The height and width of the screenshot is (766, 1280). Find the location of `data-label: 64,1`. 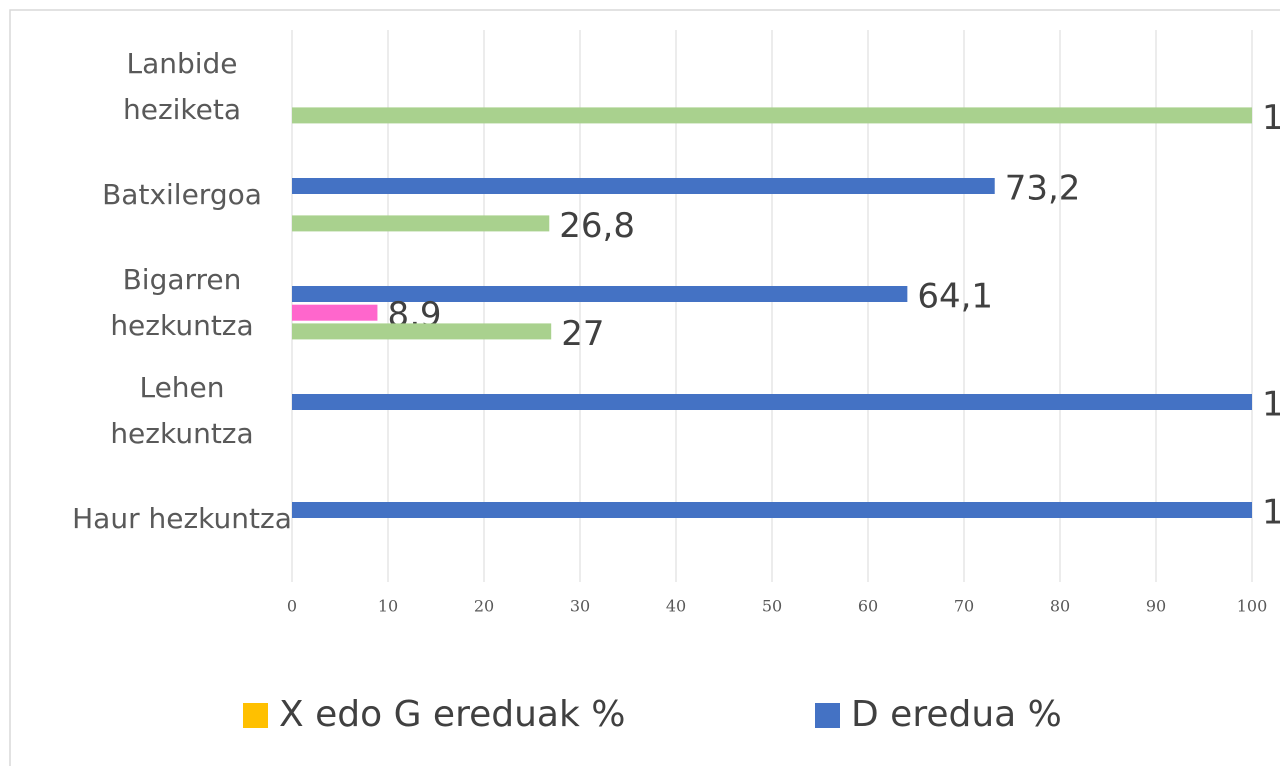

data-label: 64,1 is located at coordinates (955, 297).